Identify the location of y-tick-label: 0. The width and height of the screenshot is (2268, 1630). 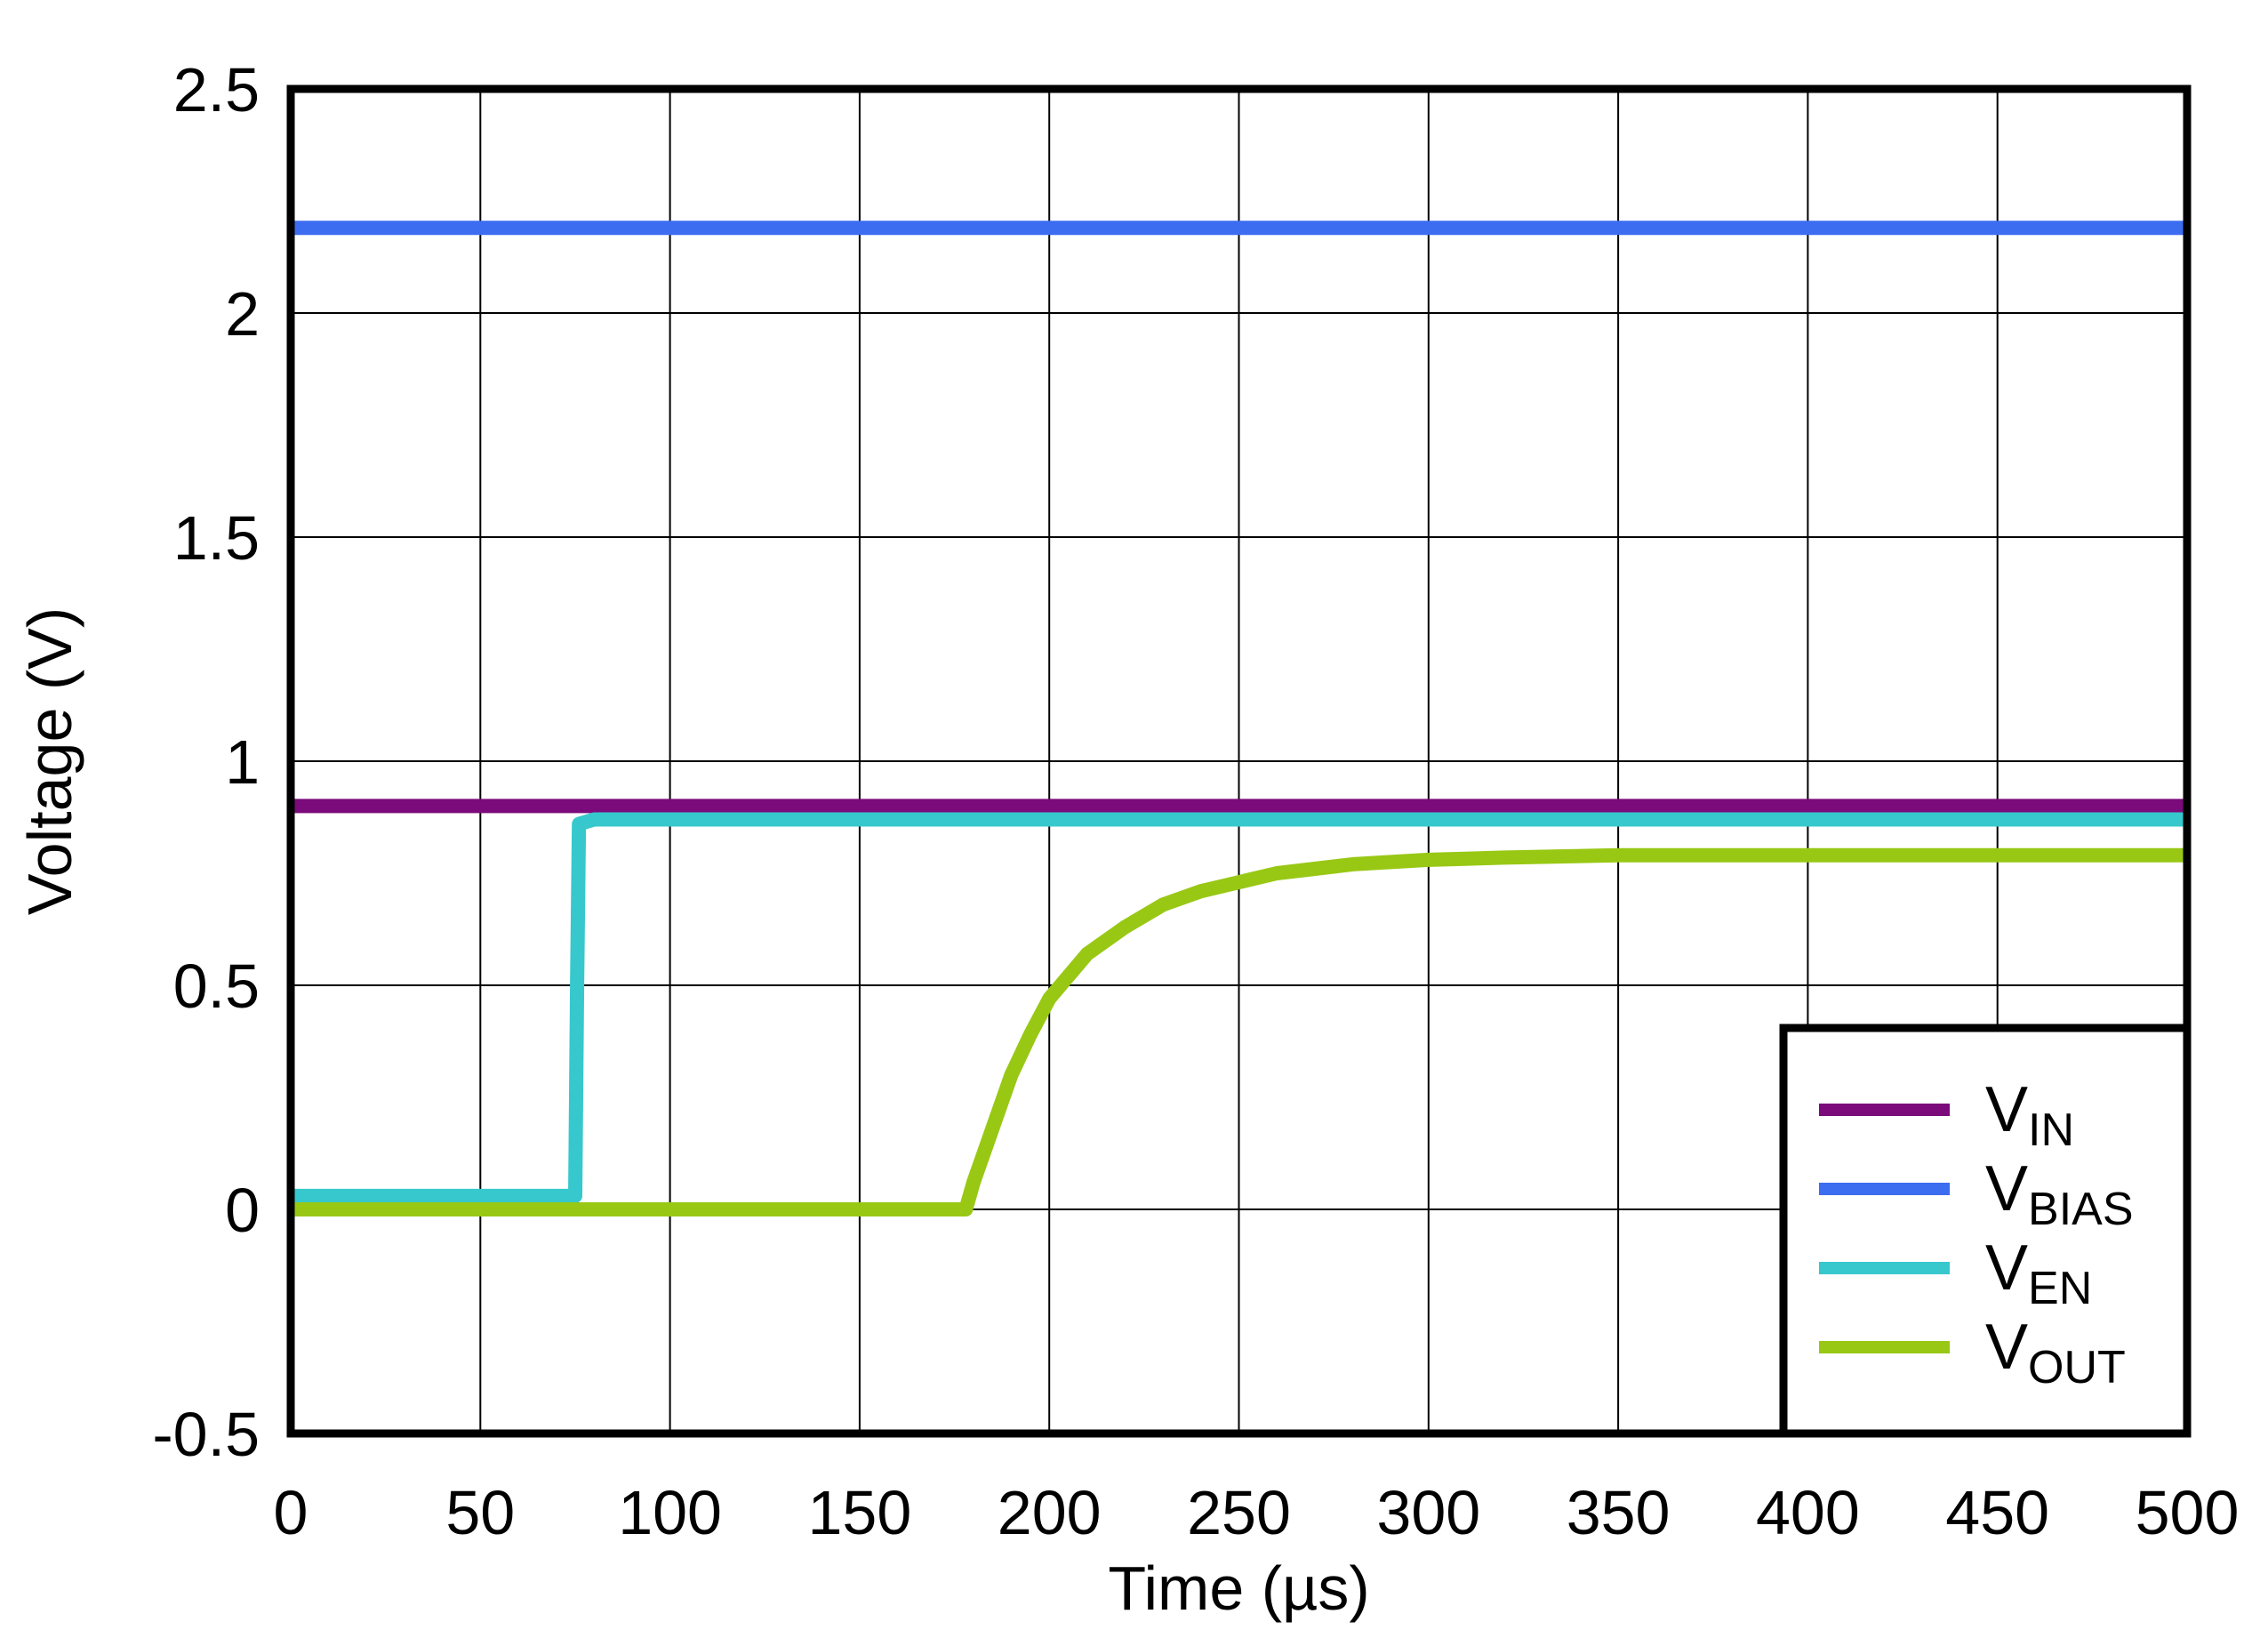
(242, 1210).